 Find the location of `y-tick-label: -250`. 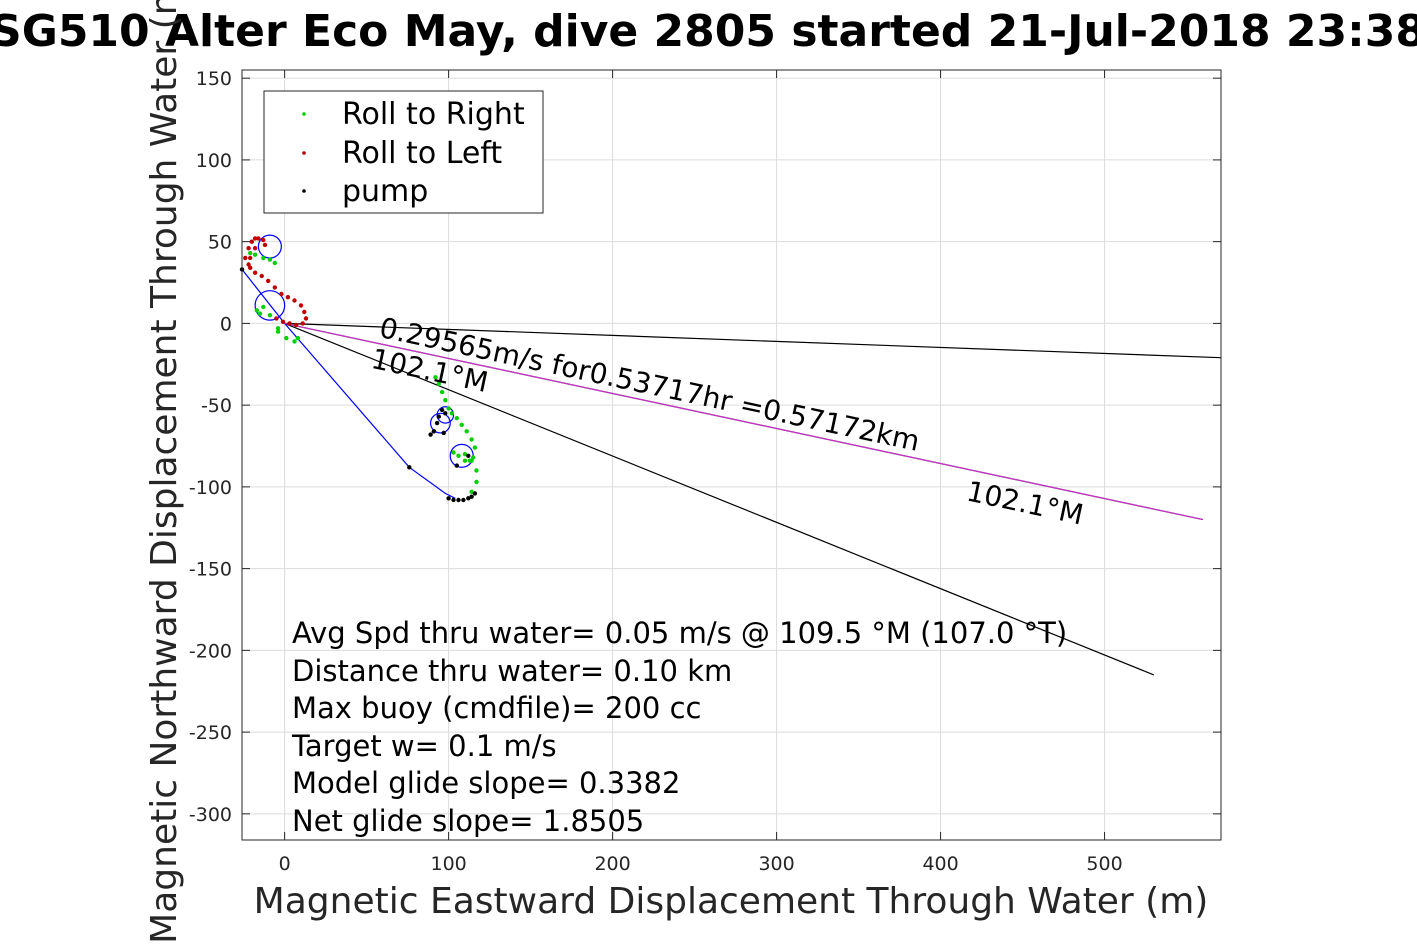

y-tick-label: -250 is located at coordinates (210, 733).